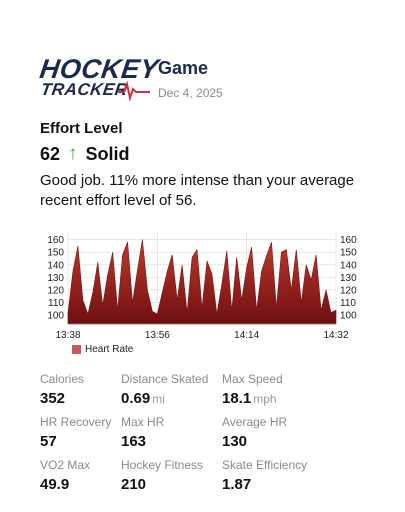 The image size is (405, 512). I want to click on y-tick-label-right: 120, so click(348, 290).